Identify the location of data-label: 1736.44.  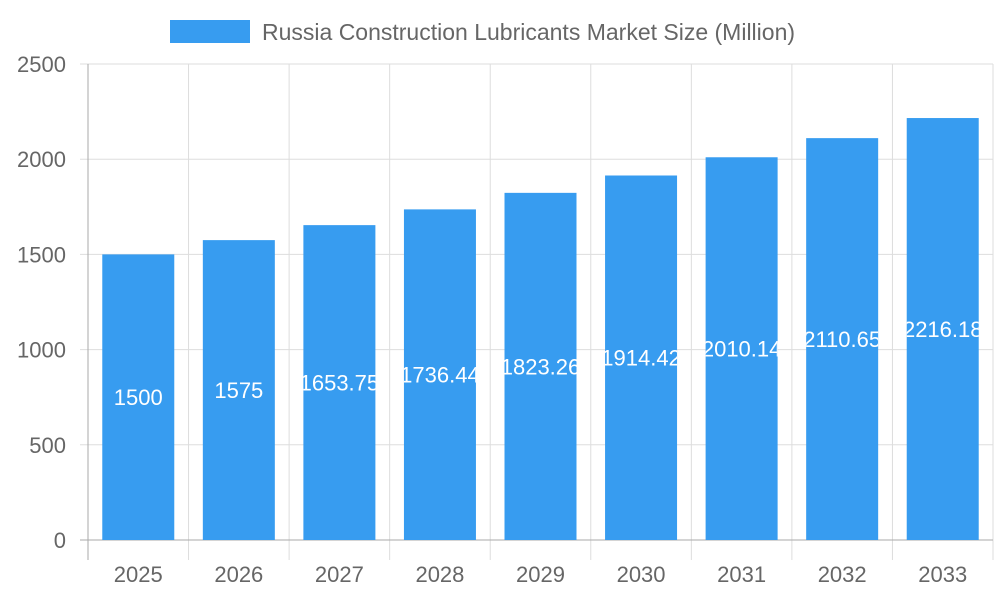
(440, 375).